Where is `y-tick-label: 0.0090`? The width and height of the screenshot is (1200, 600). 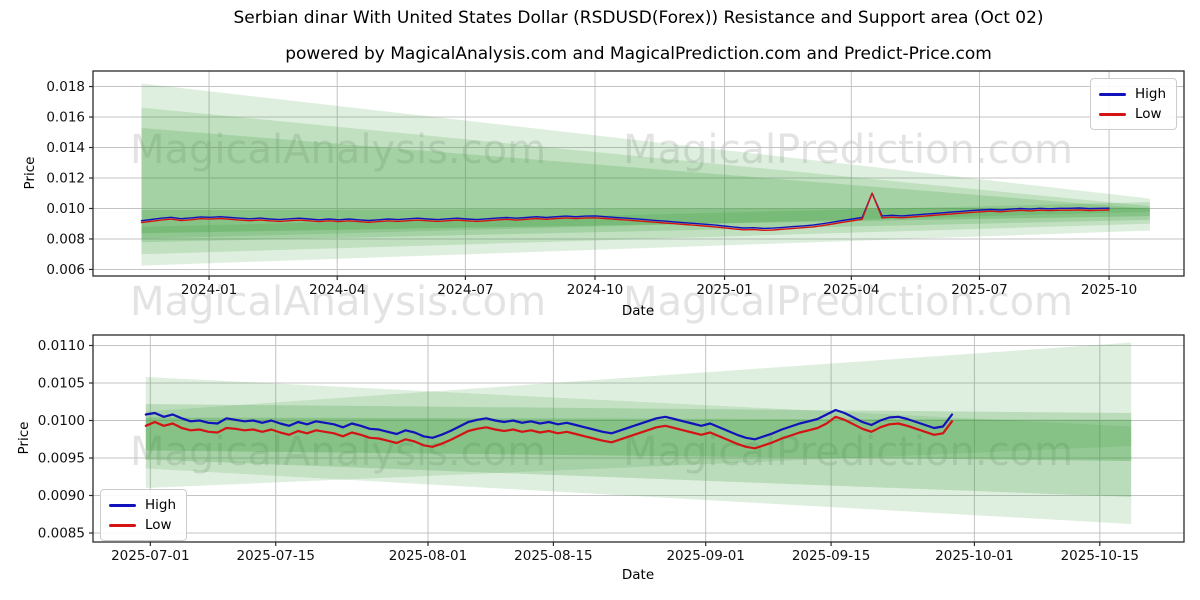 y-tick-label: 0.0090 is located at coordinates (61, 496).